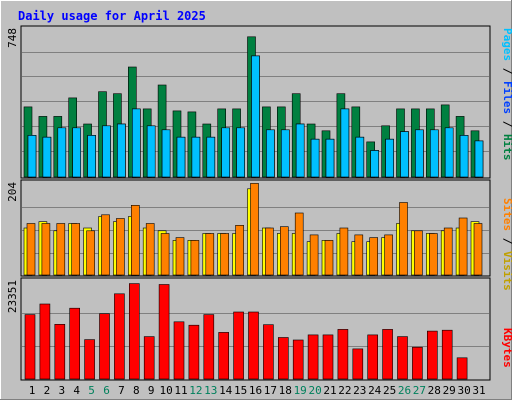 Image resolution: width=512 pixels, height=400 pixels. I want to click on hits-ymax-label: 748, so click(12, 38).